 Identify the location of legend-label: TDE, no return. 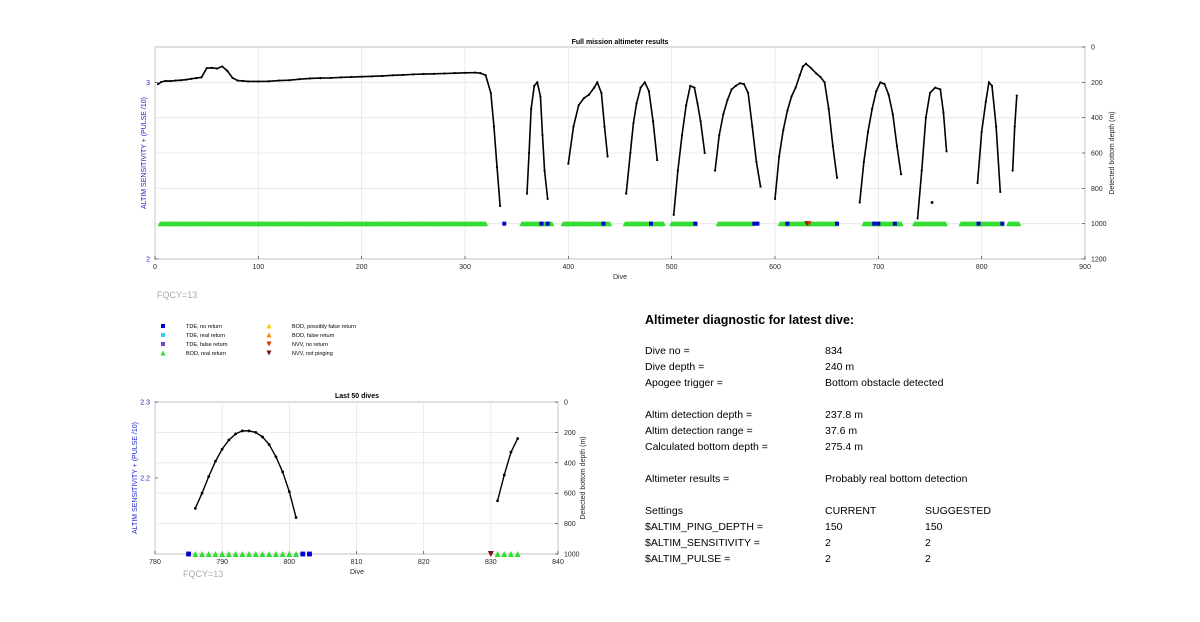
(204, 327).